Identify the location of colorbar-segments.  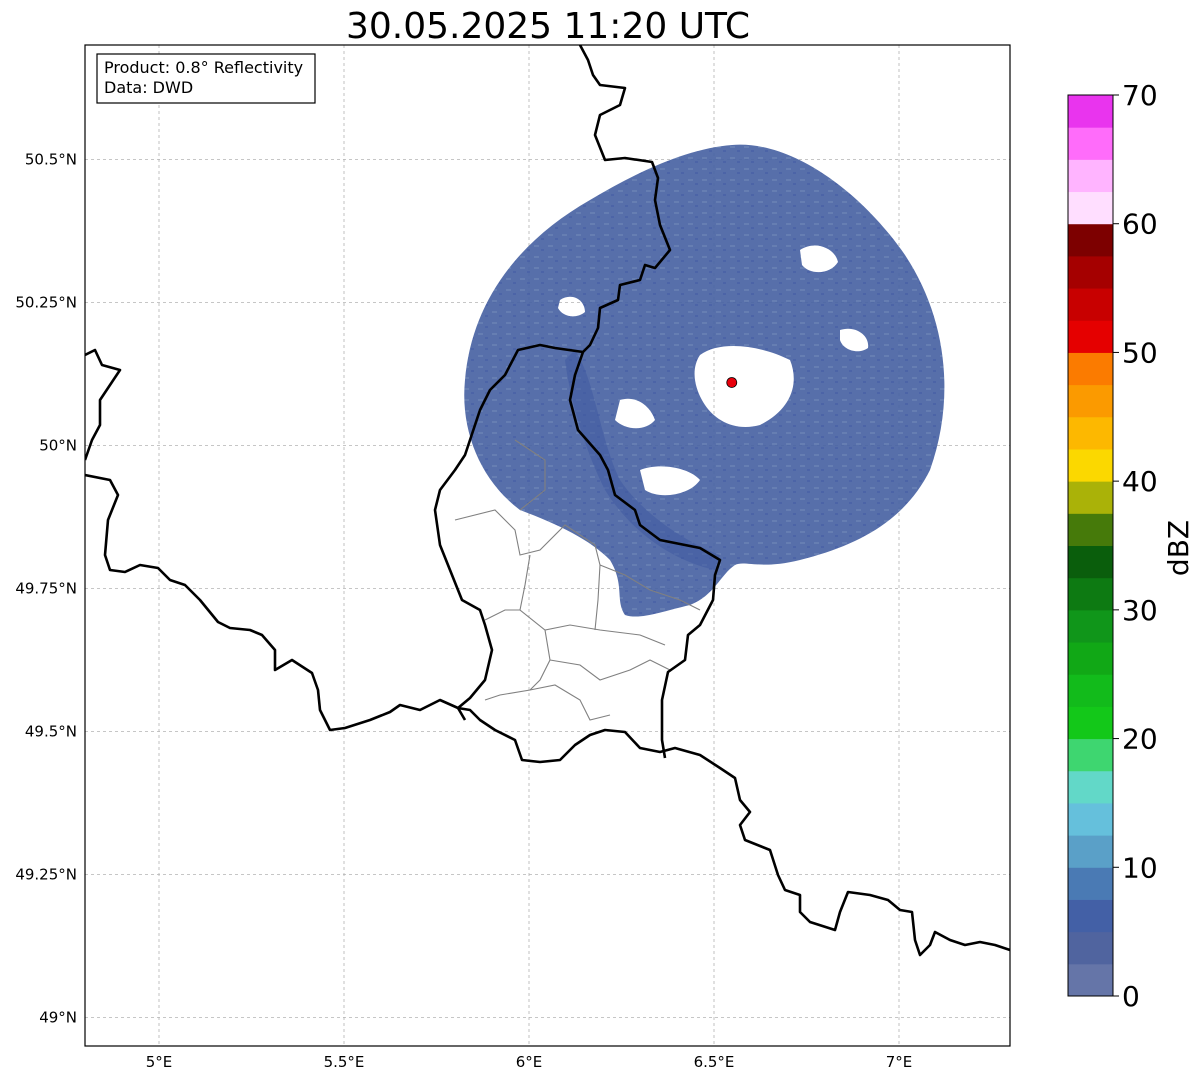
(1090, 546).